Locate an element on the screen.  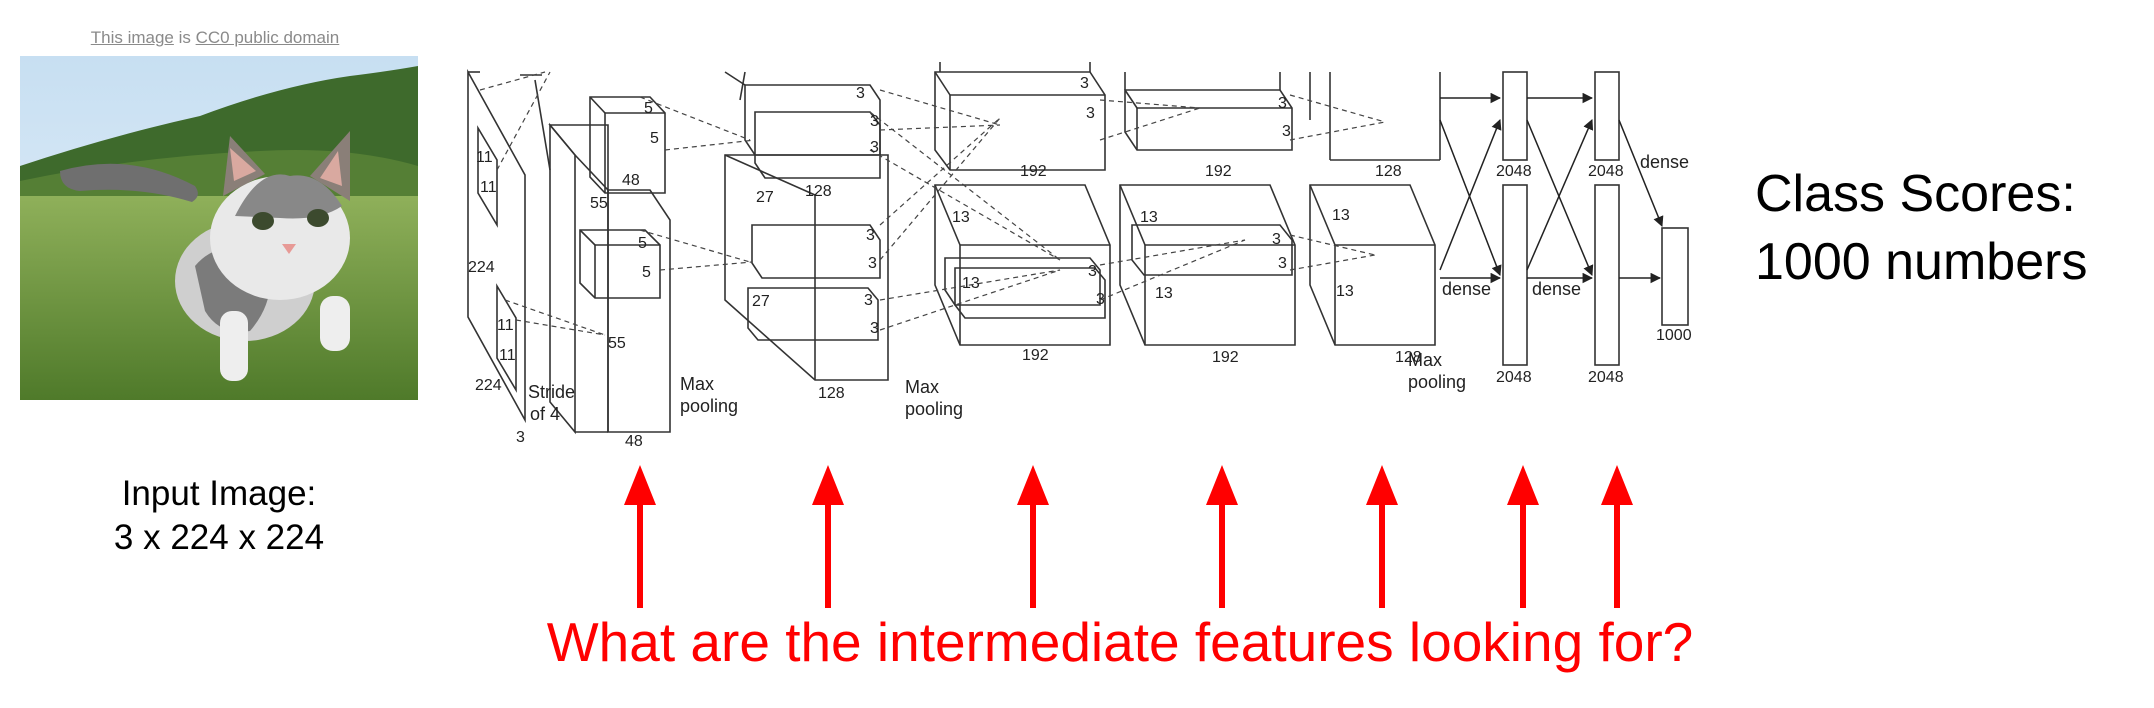
dense-connections is located at coordinates (1551, 188).